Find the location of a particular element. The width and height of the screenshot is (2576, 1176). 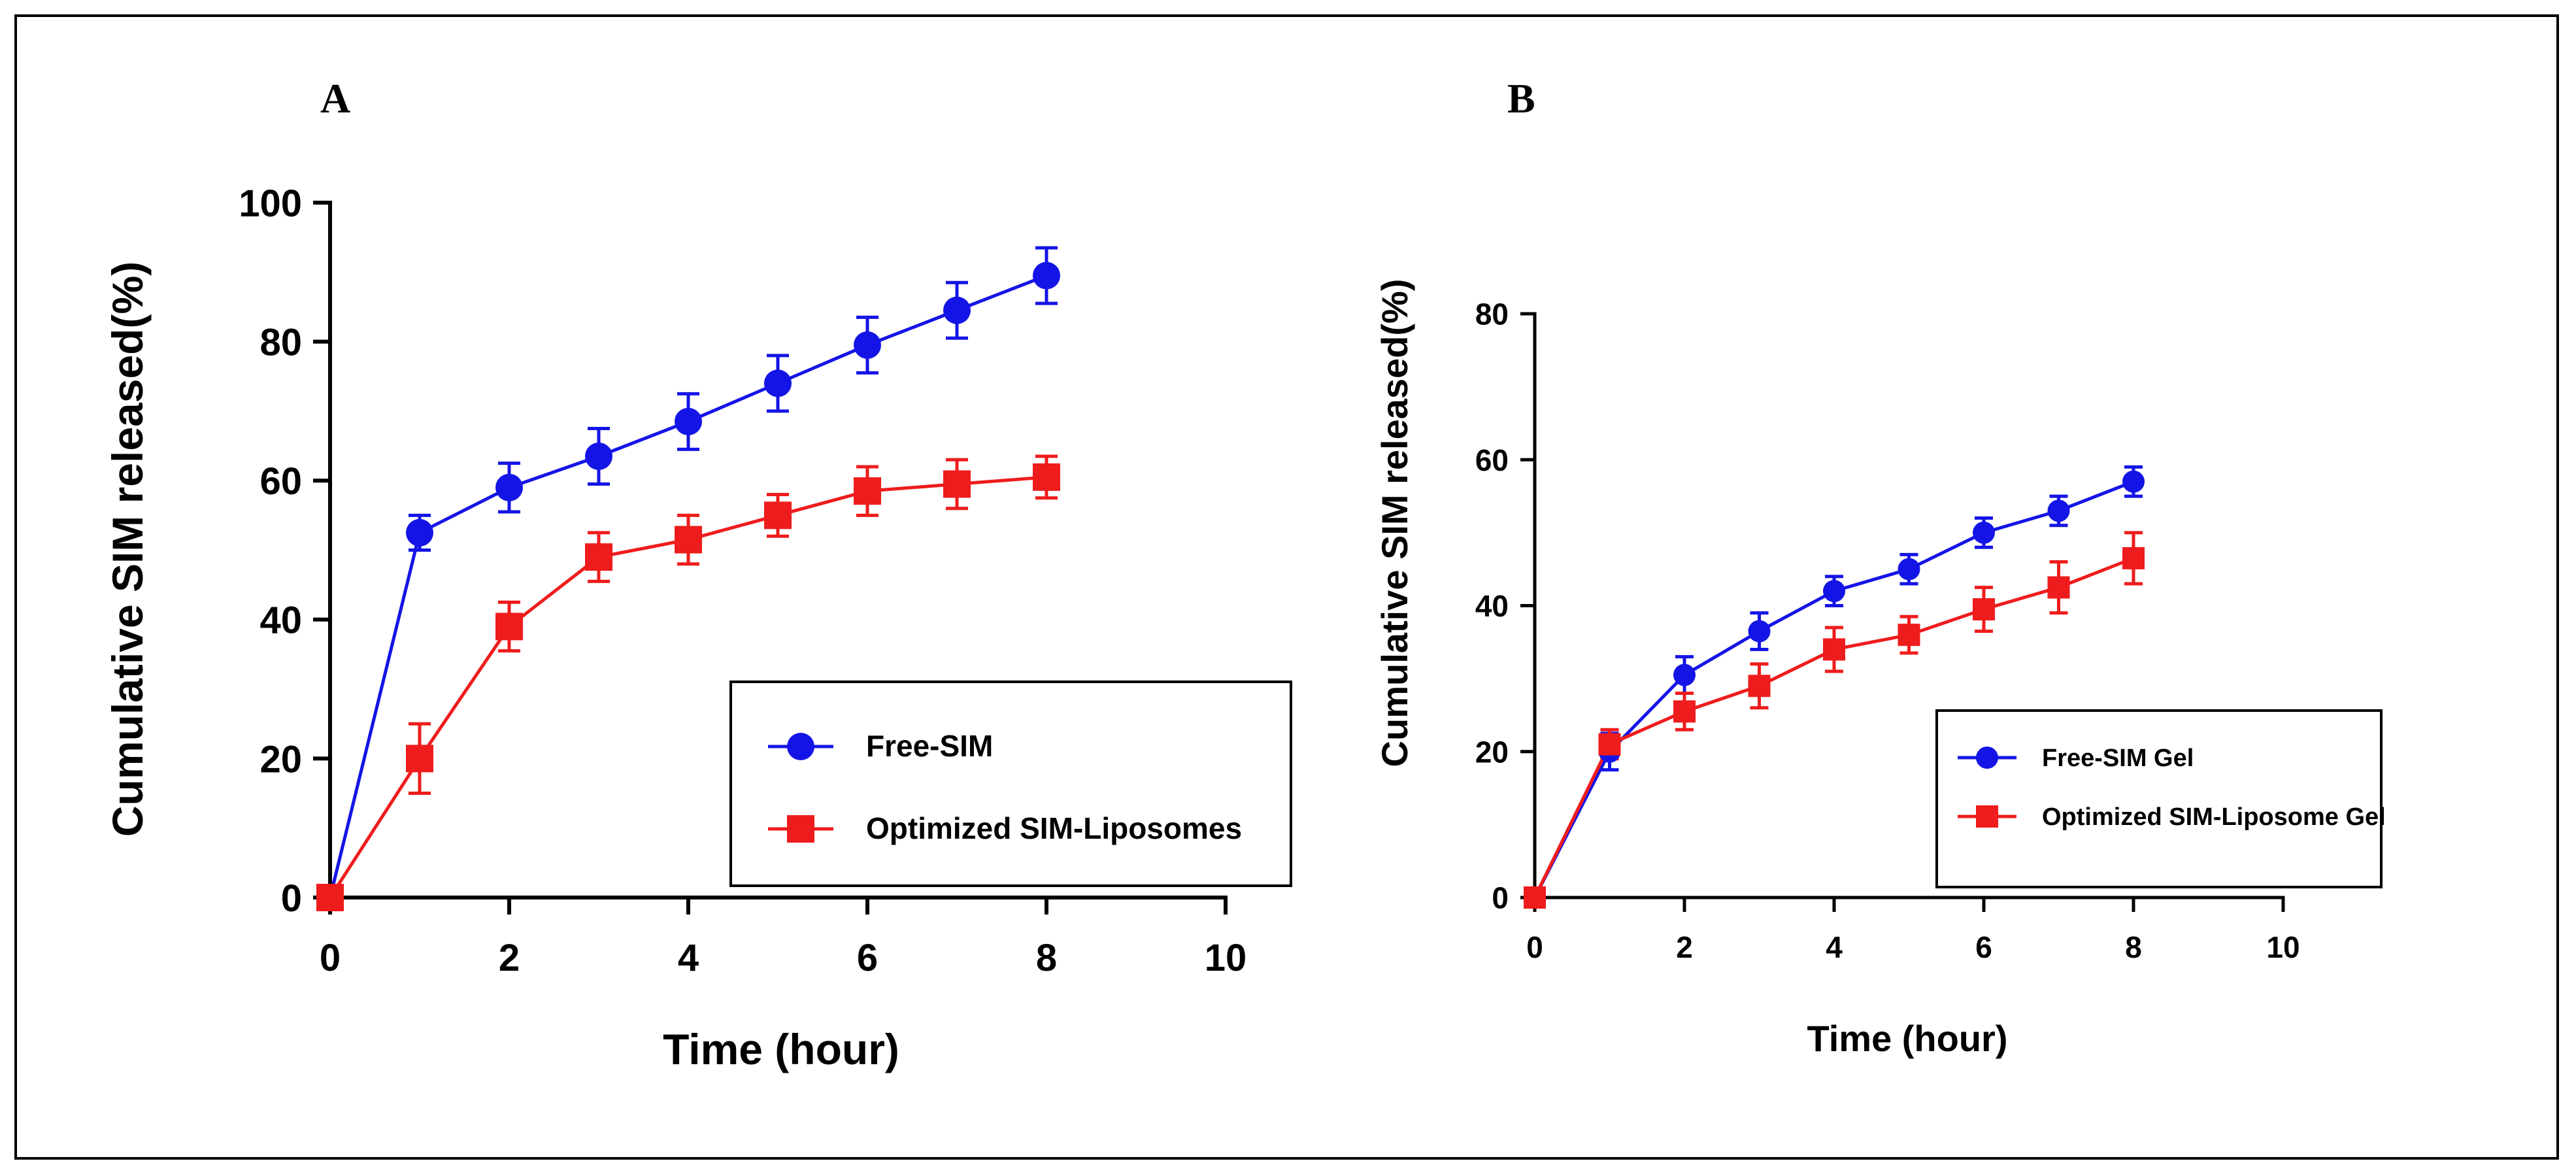

panel-b-legend-box is located at coordinates (2159, 798).